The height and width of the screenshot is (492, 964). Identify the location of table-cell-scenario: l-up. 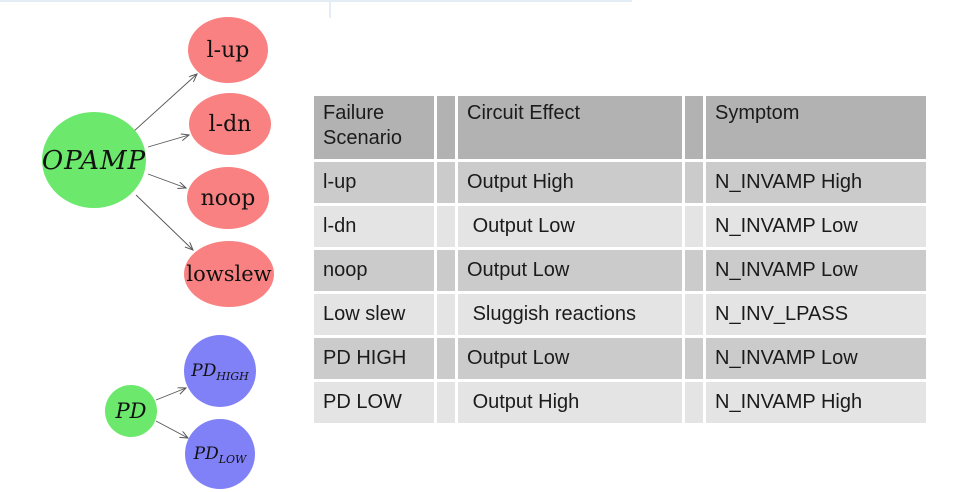
(374, 182).